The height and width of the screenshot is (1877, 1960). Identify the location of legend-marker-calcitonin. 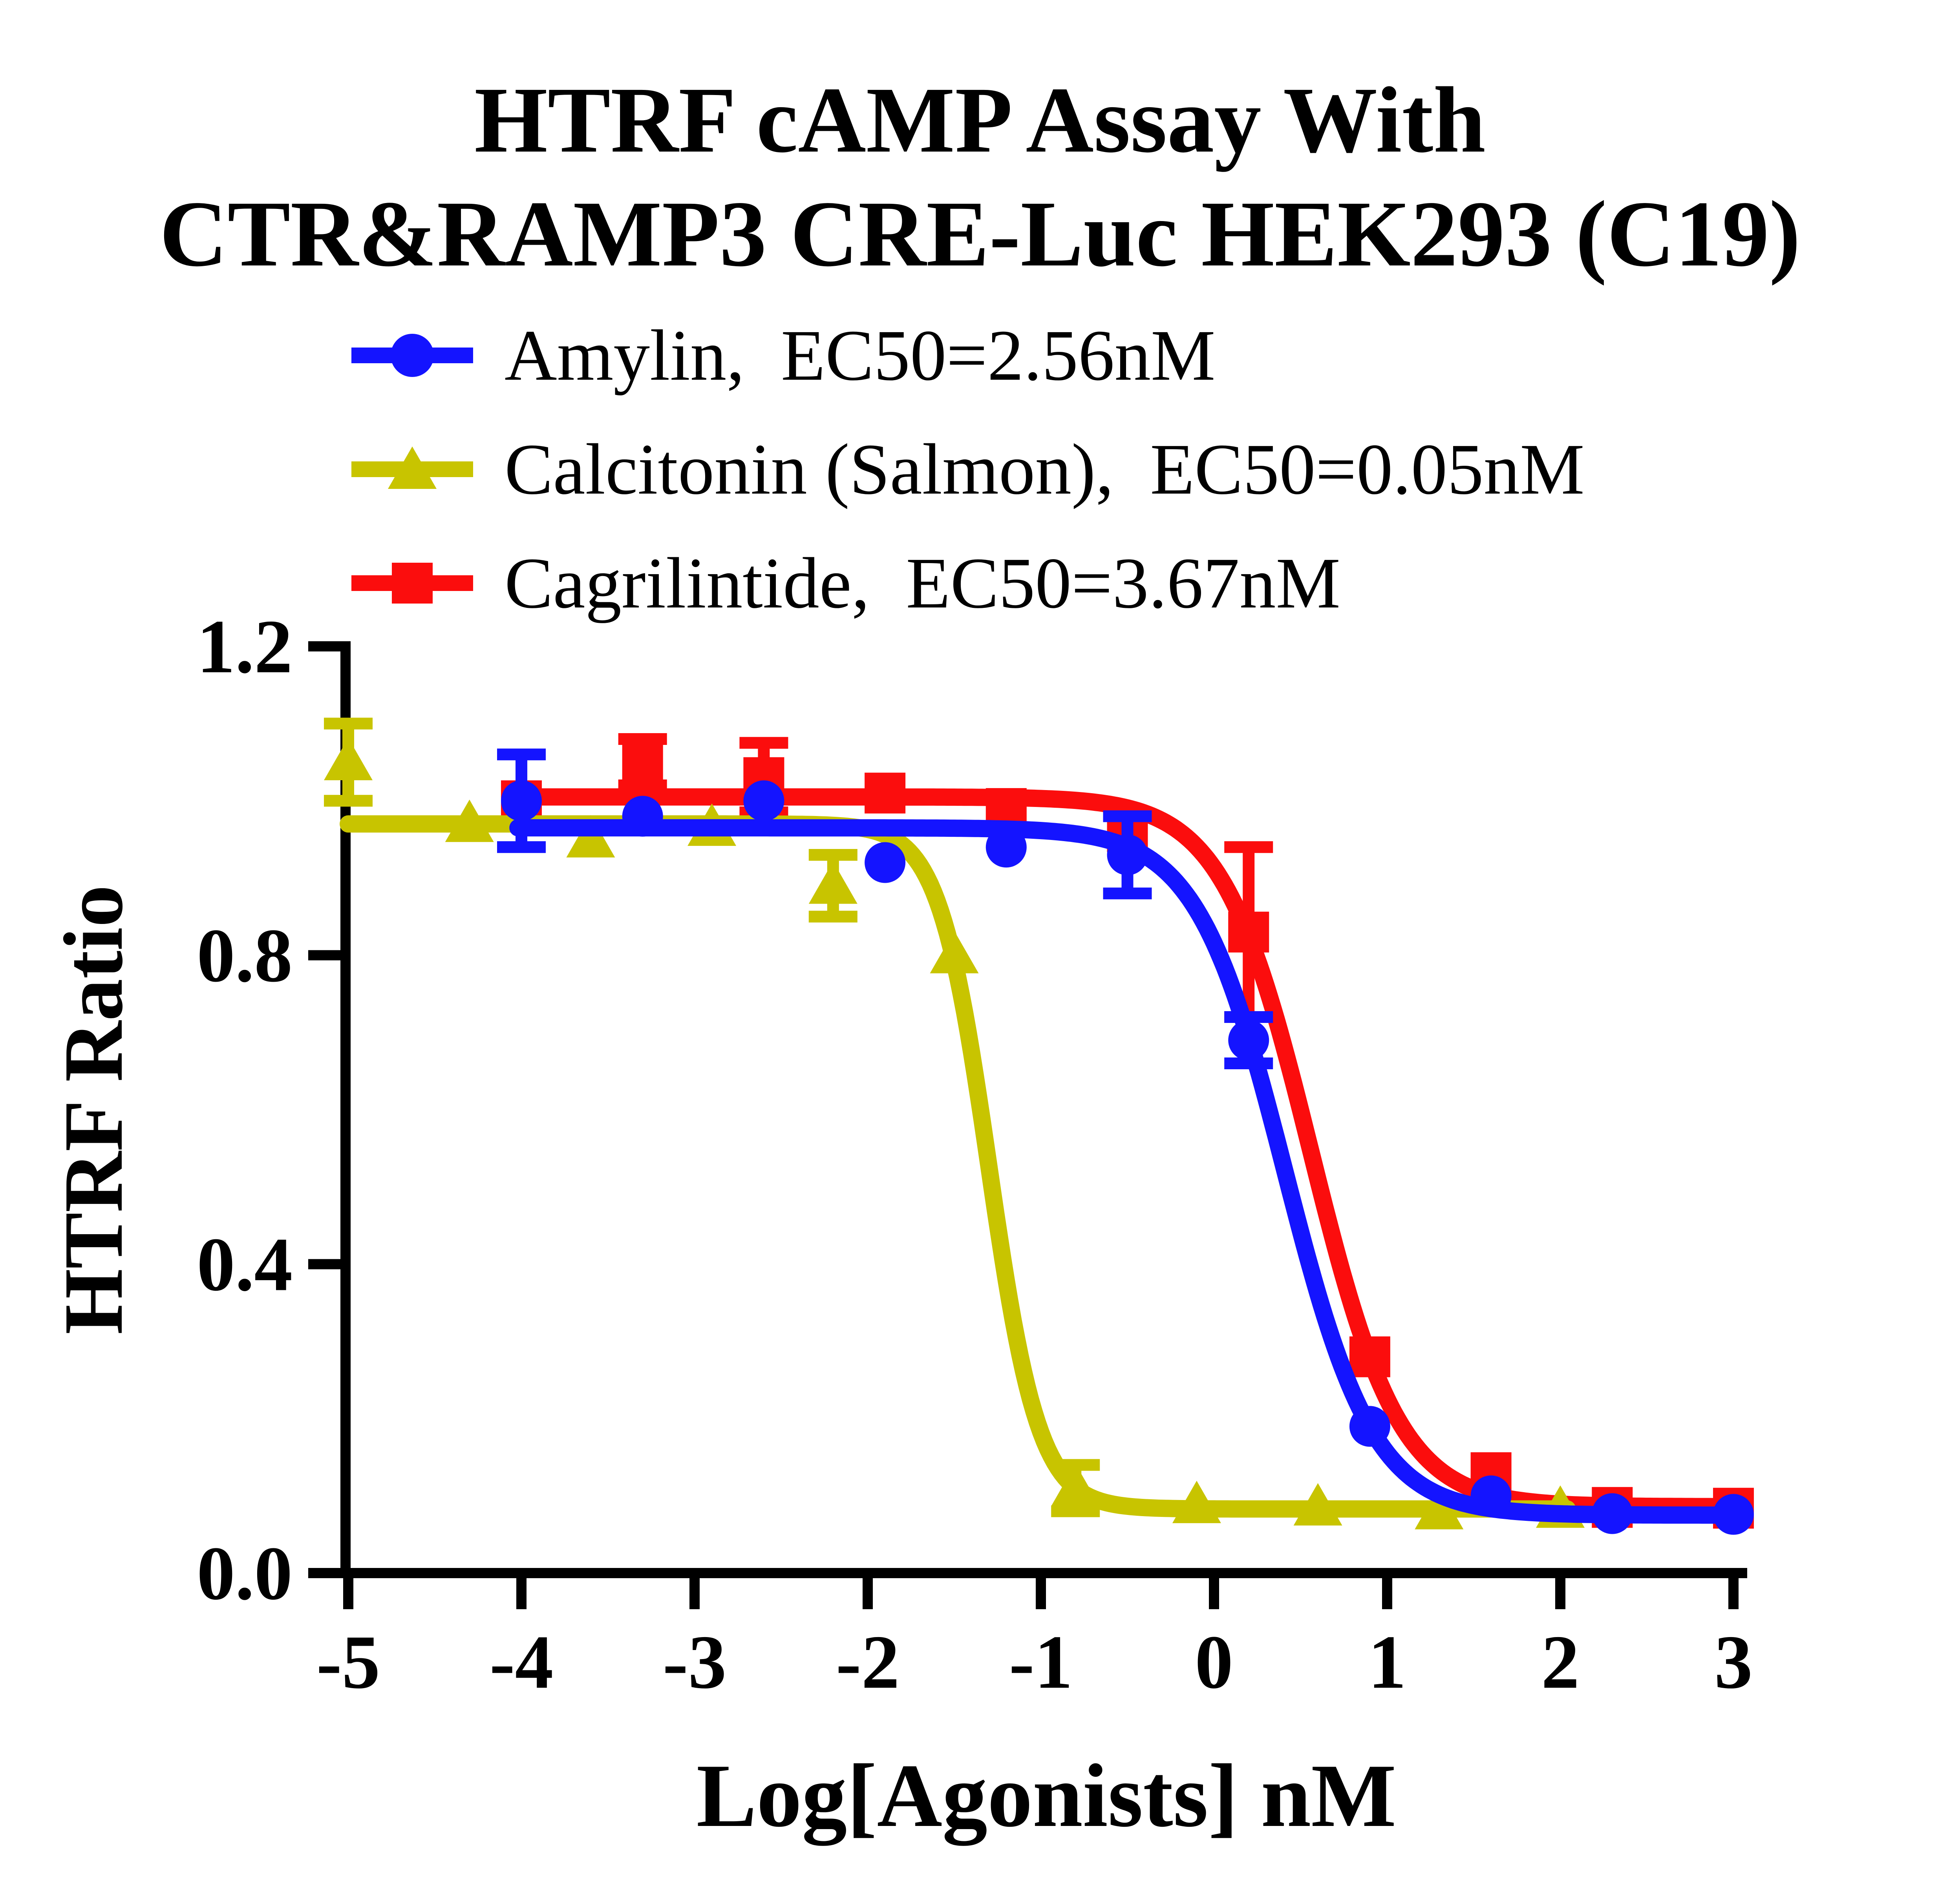
(412, 469).